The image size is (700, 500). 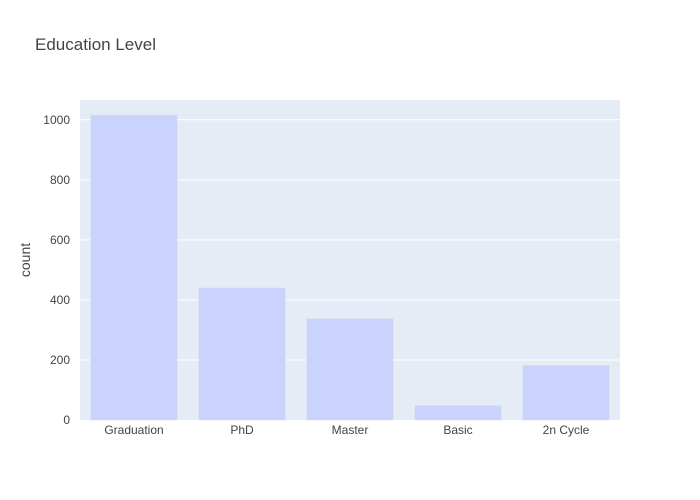 What do you see at coordinates (134, 267) in the screenshot?
I see `bar-graduation` at bounding box center [134, 267].